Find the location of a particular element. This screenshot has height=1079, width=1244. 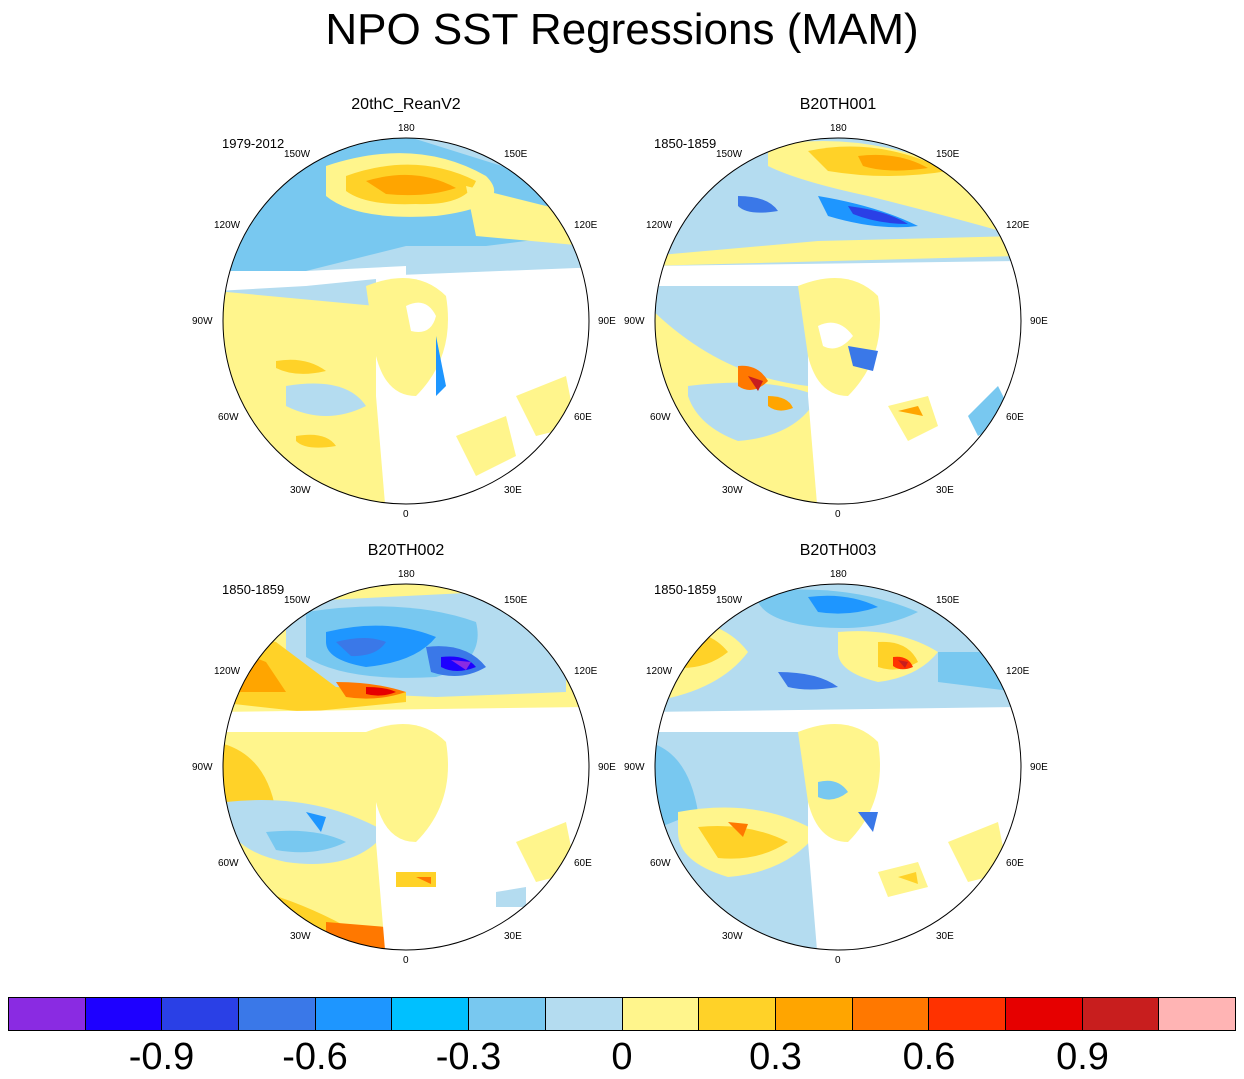

colorbar-tick-label: -0.3 is located at coordinates (468, 1057).